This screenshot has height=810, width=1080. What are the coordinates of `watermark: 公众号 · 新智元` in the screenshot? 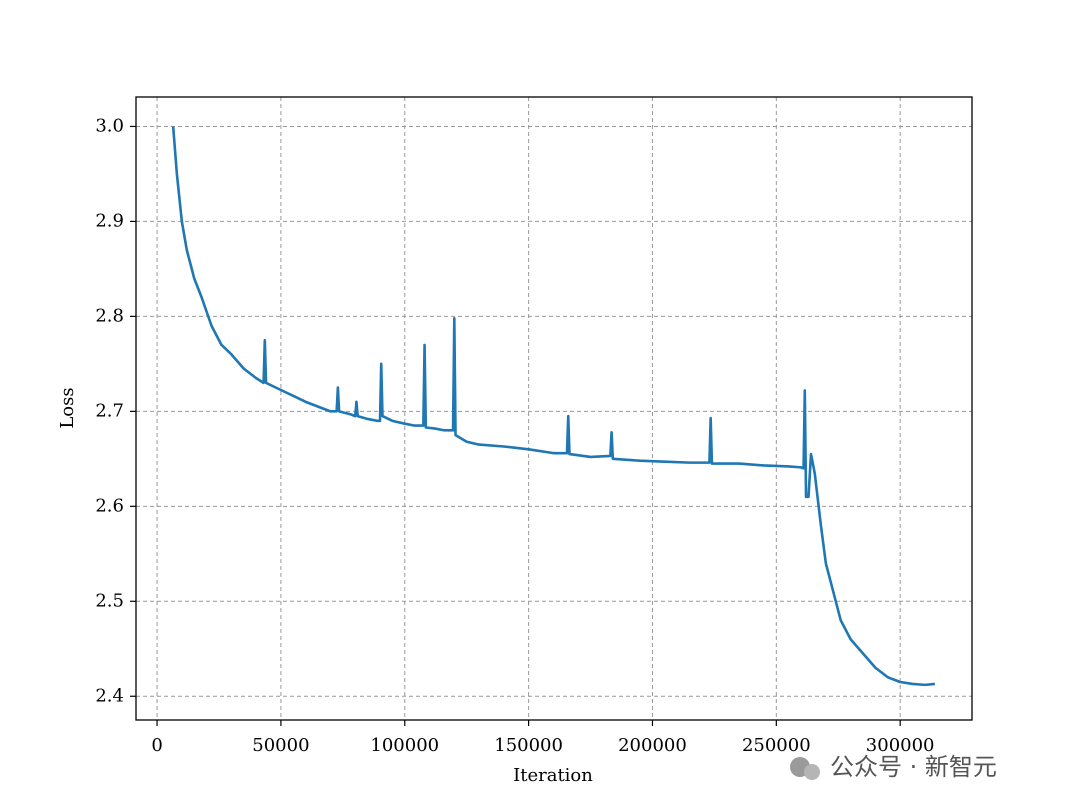 It's located at (913, 767).